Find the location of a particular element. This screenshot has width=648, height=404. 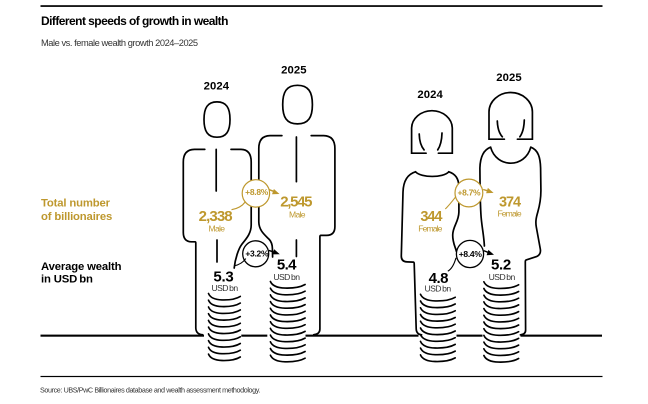

svg-text: 4.8 is located at coordinates (439, 278).